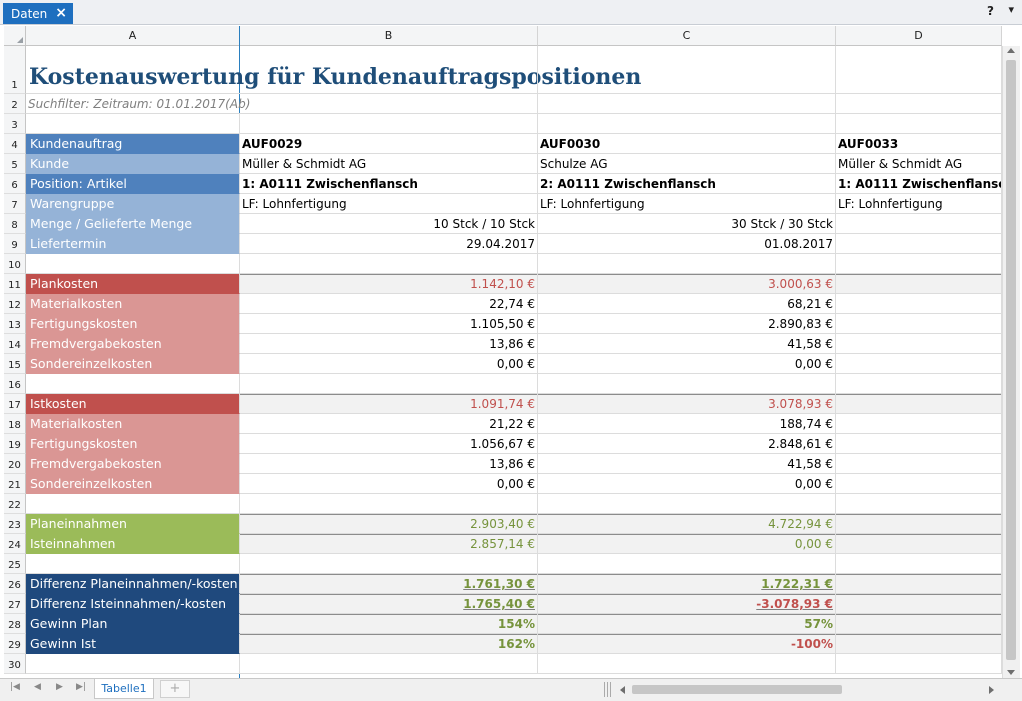  I want to click on scroll-down-icon, so click(1011, 672).